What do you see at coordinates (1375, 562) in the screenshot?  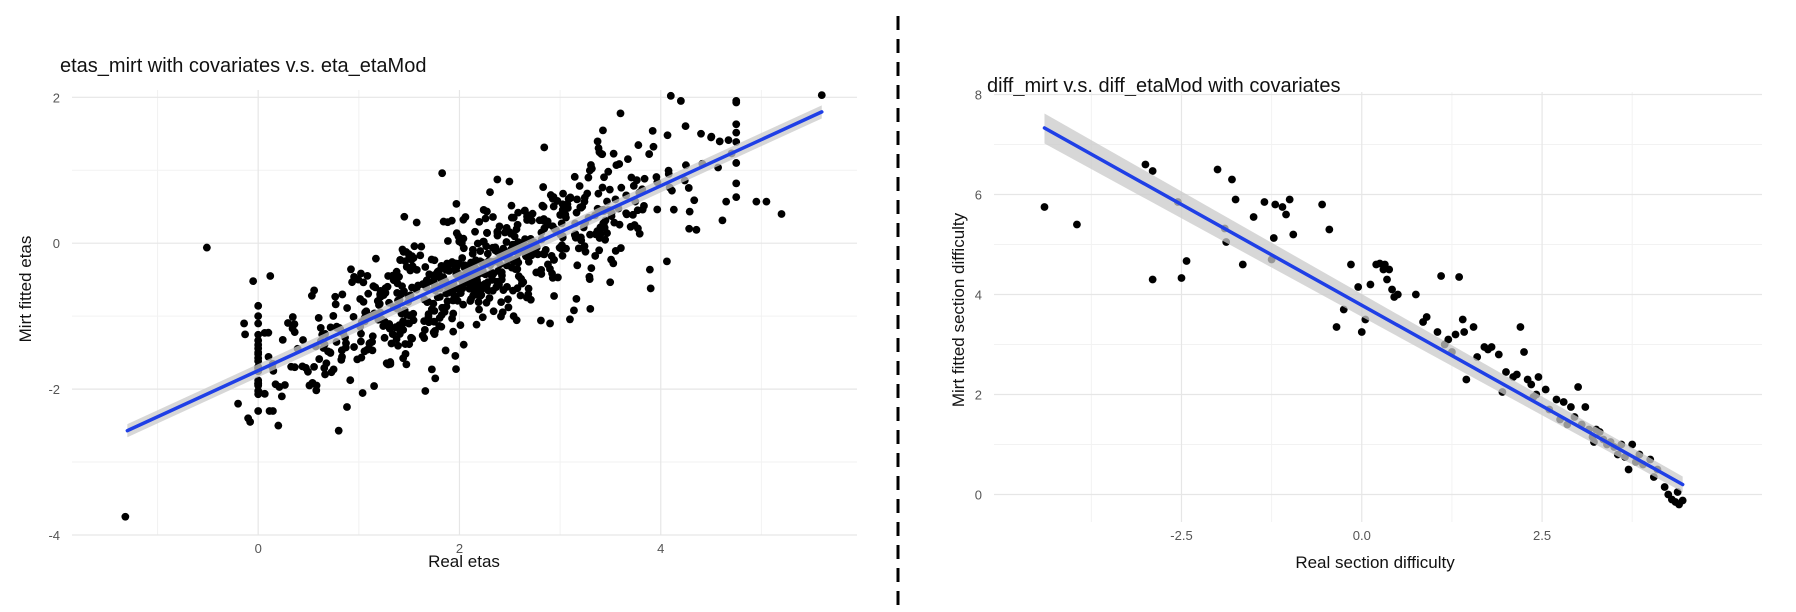 I see `x-axis-label-right: Real section difficulty` at bounding box center [1375, 562].